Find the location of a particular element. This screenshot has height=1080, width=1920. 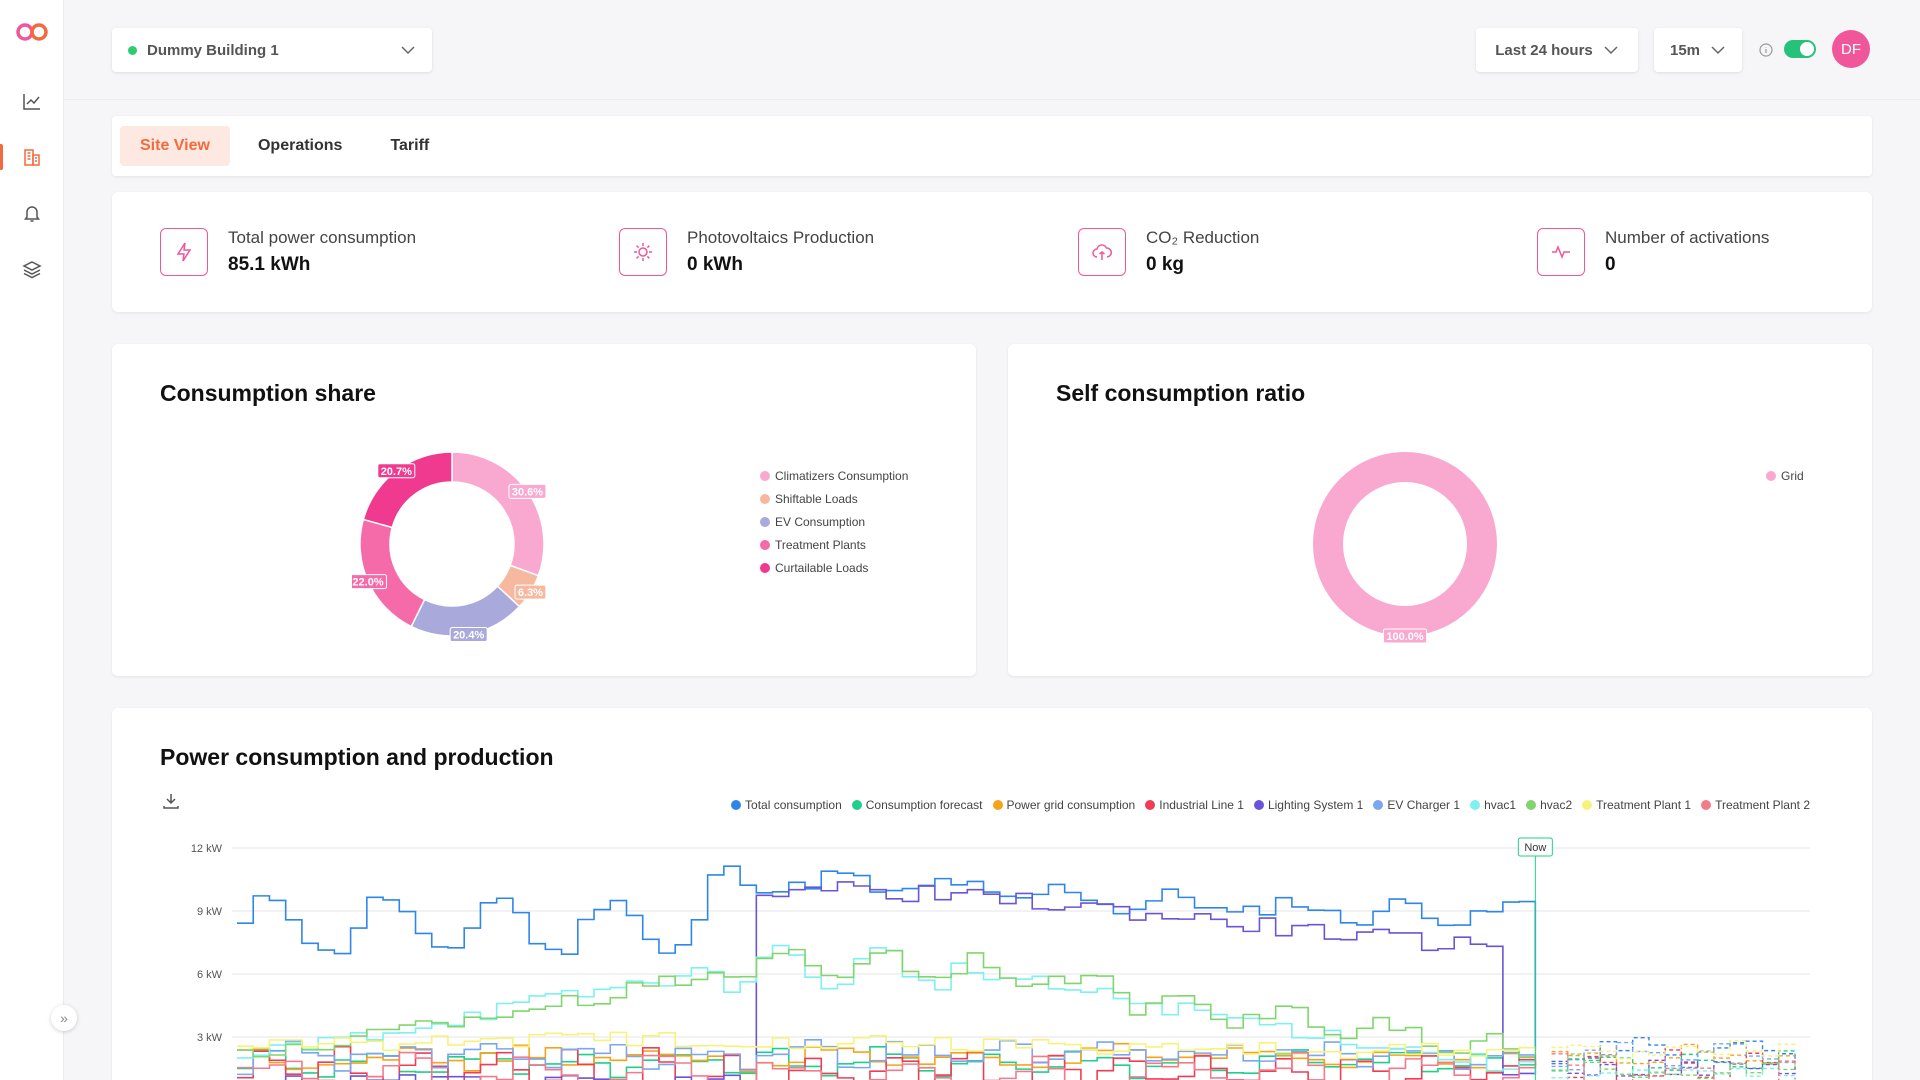

user-avatar: DF is located at coordinates (1851, 49).